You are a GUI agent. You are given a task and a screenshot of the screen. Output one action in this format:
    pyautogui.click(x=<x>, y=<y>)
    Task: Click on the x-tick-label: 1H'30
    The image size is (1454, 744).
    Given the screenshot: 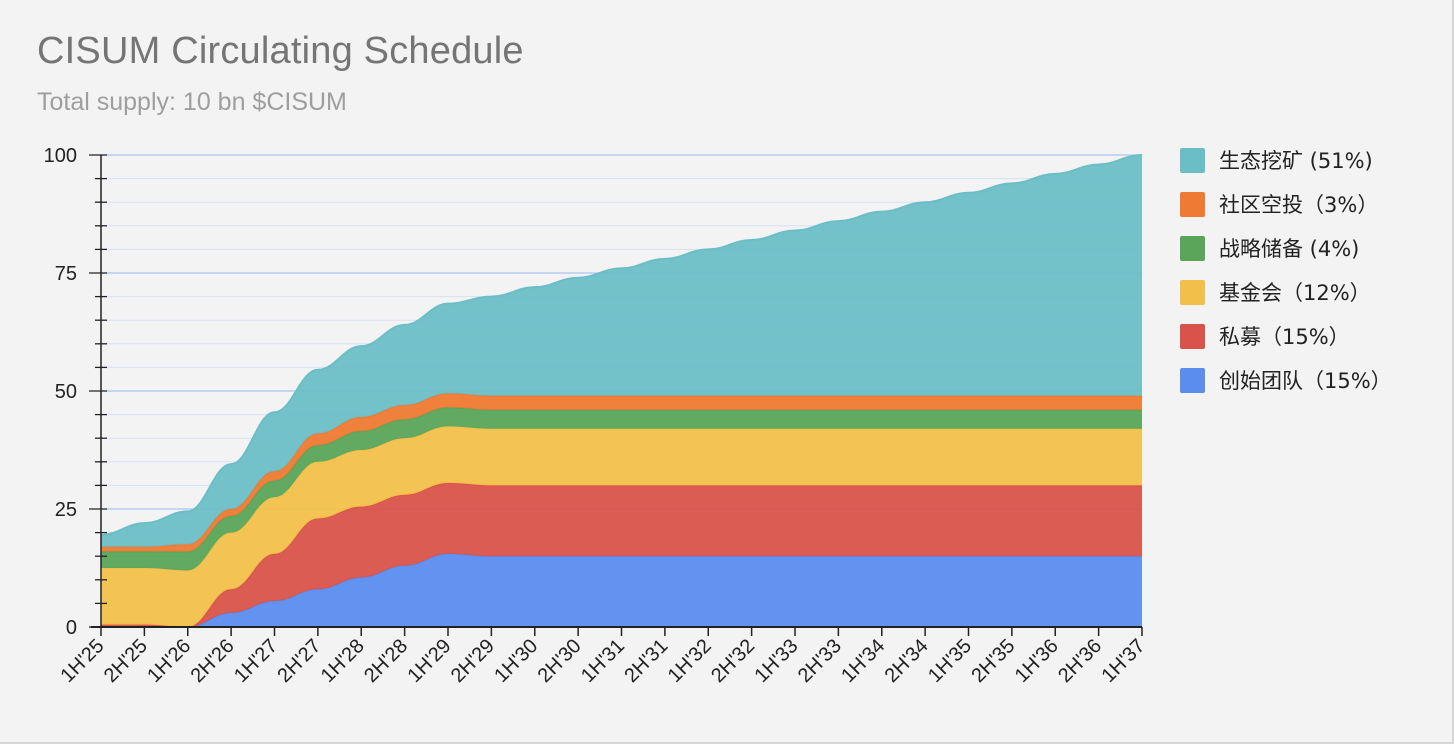 What is the action you would take?
    pyautogui.click(x=516, y=661)
    